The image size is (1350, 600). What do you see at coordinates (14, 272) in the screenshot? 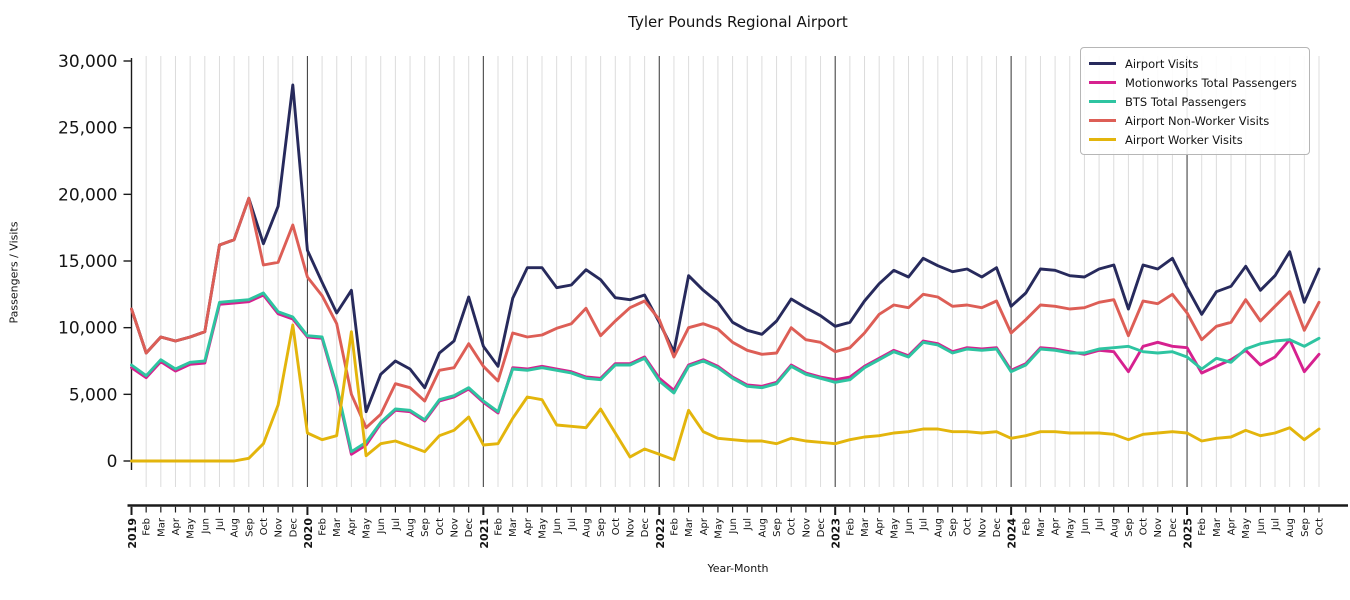
I see `y-axis-label: Passengers / Visits` at bounding box center [14, 272].